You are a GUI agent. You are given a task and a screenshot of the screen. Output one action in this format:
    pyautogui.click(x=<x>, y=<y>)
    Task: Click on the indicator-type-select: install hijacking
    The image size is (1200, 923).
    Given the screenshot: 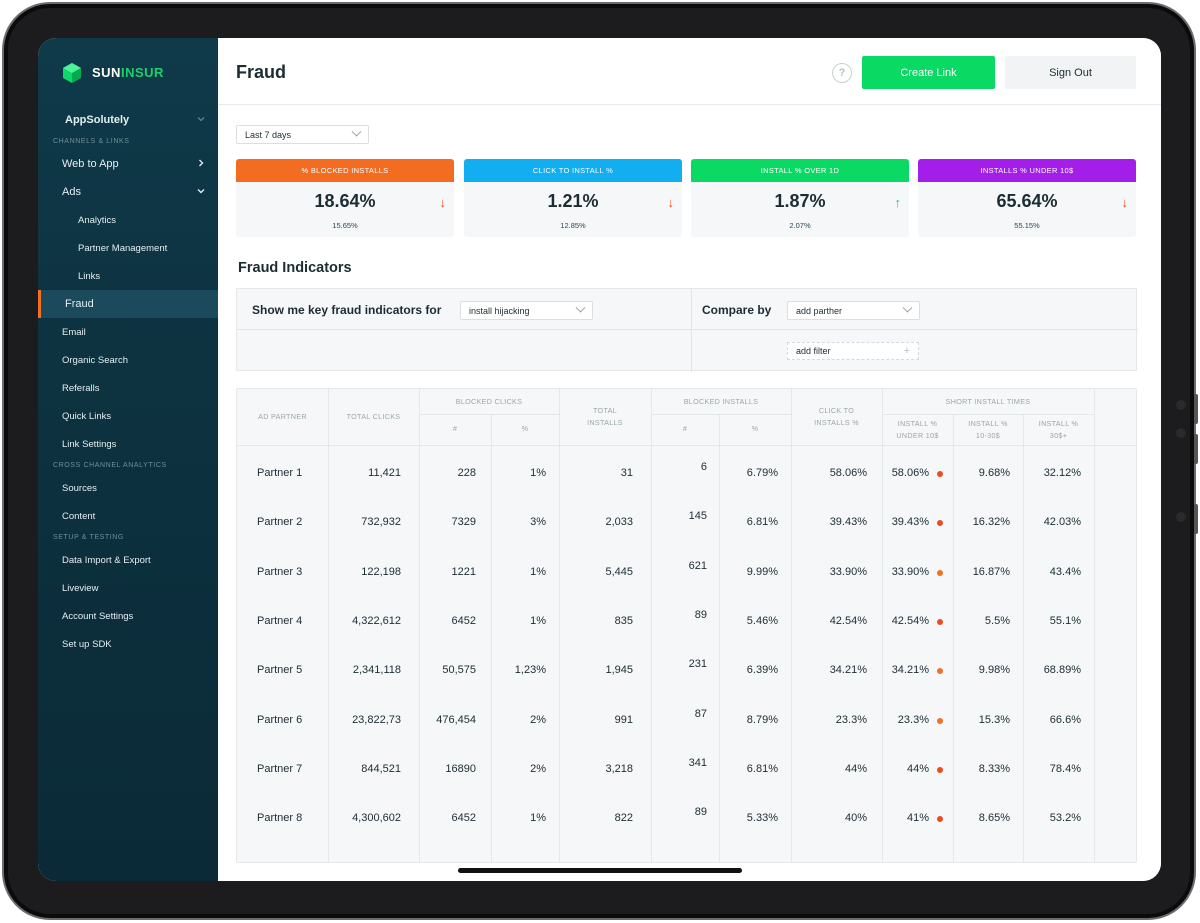 What is the action you would take?
    pyautogui.click(x=526, y=310)
    